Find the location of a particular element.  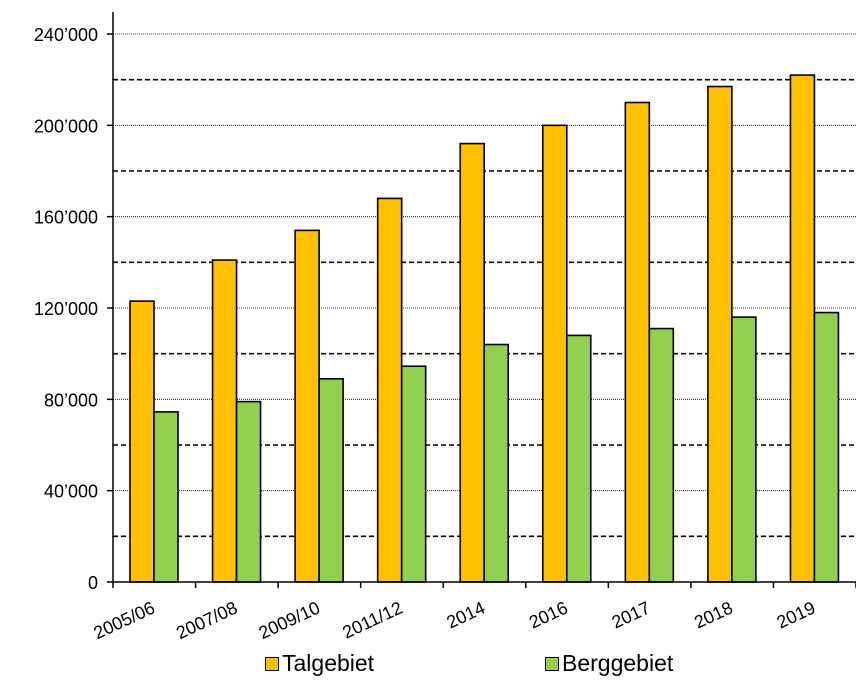

legend-item-berggebiet: Berggebiet is located at coordinates (609, 663).